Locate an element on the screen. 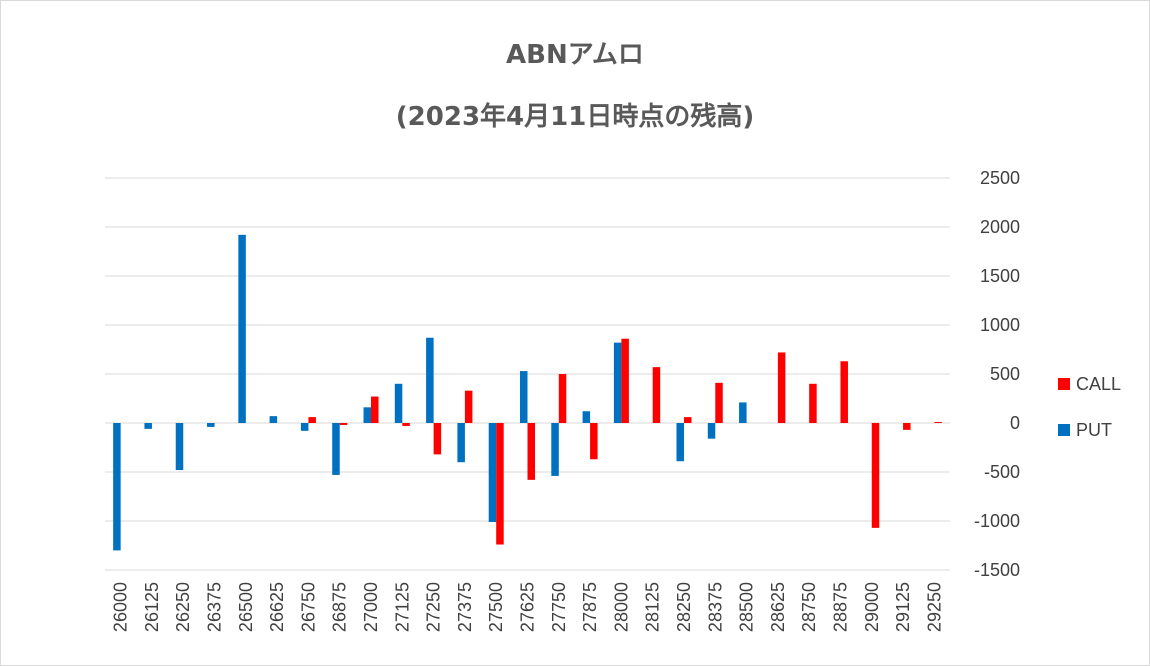 The image size is (1150, 666). x-tick-label: 26250 is located at coordinates (183, 607).